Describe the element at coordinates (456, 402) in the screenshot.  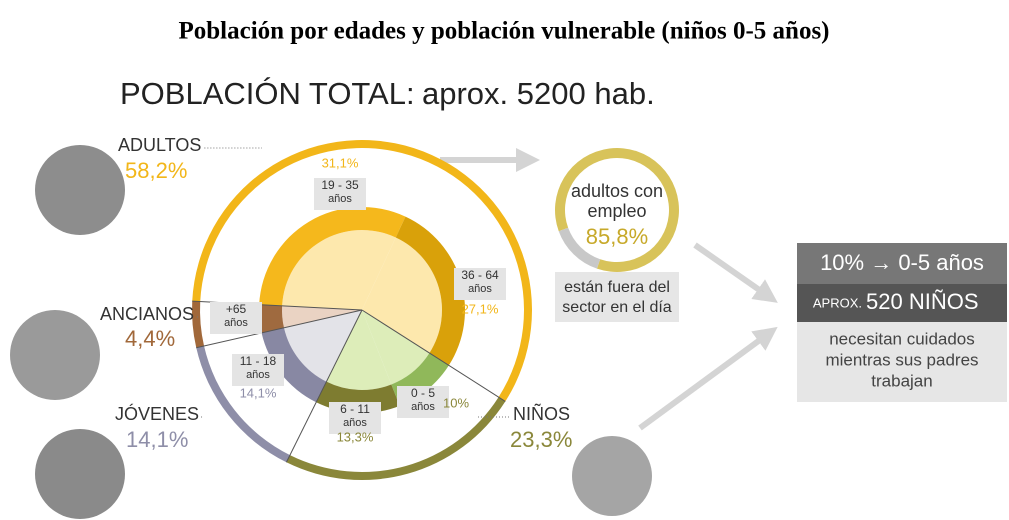
I see `segment-value: 10%` at that location.